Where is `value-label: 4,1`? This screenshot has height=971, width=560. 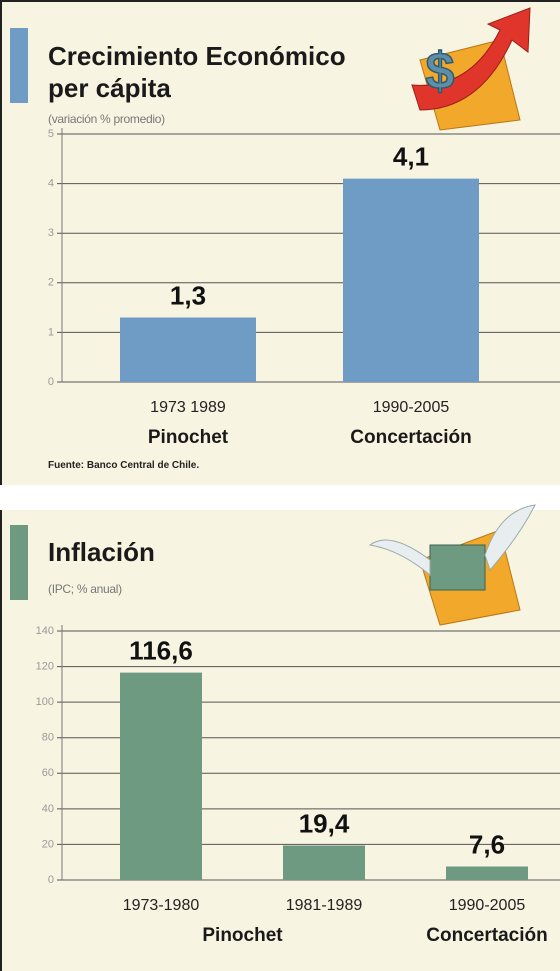 value-label: 4,1 is located at coordinates (411, 157).